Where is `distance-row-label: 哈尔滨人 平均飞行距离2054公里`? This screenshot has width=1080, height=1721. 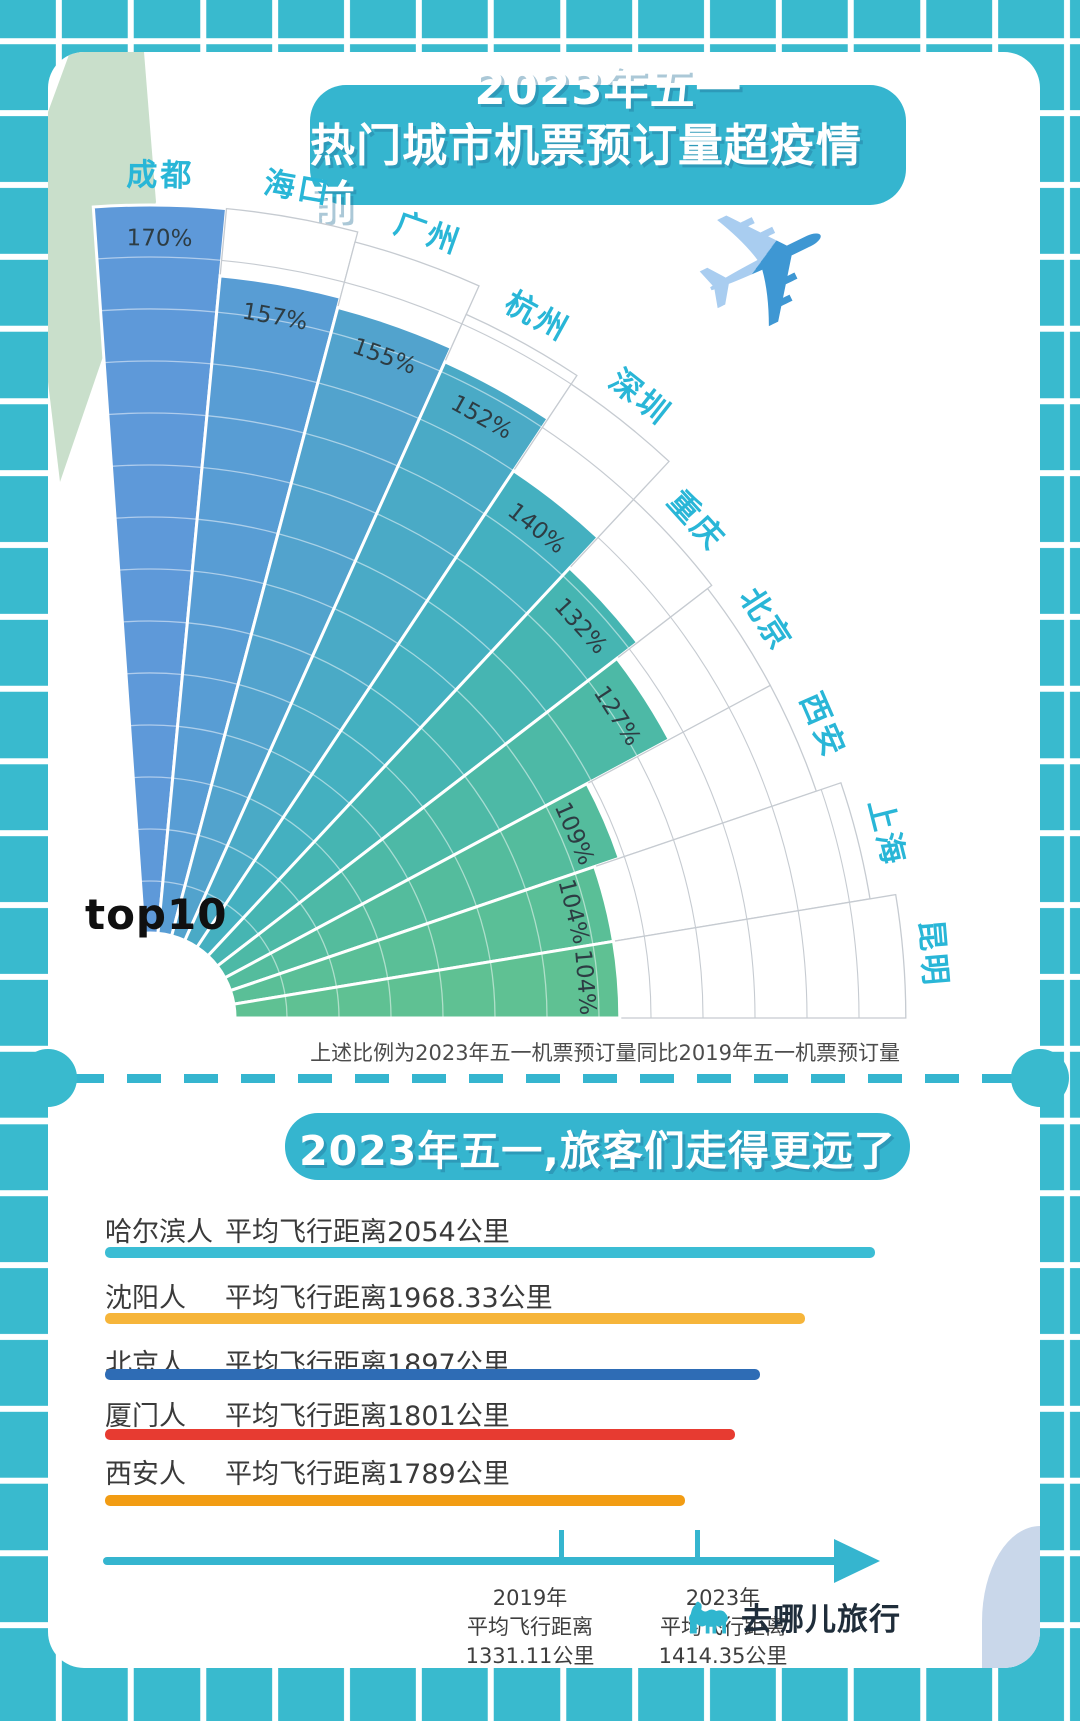
distance-row-label: 哈尔滨人 平均飞行距离2054公里 is located at coordinates (307, 1229).